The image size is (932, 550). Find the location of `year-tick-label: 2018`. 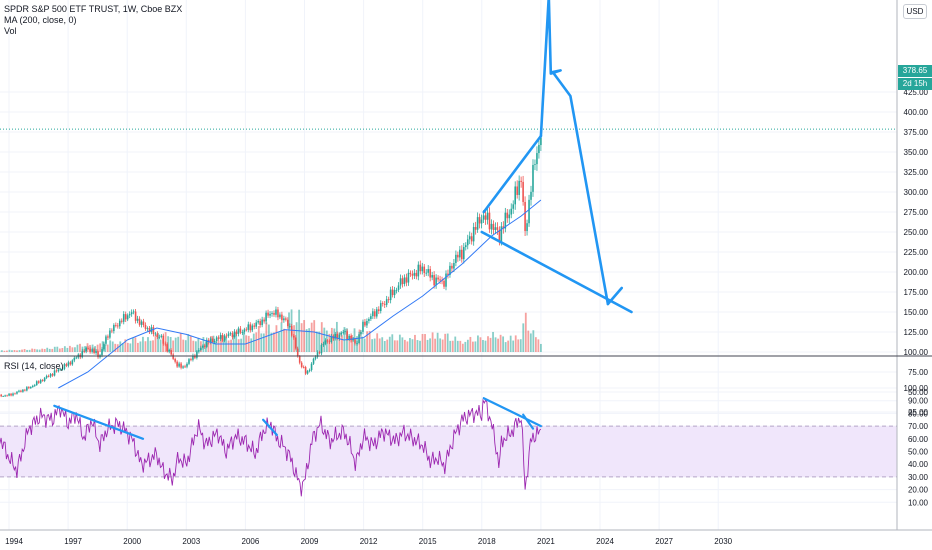

year-tick-label: 2018 is located at coordinates (487, 541).